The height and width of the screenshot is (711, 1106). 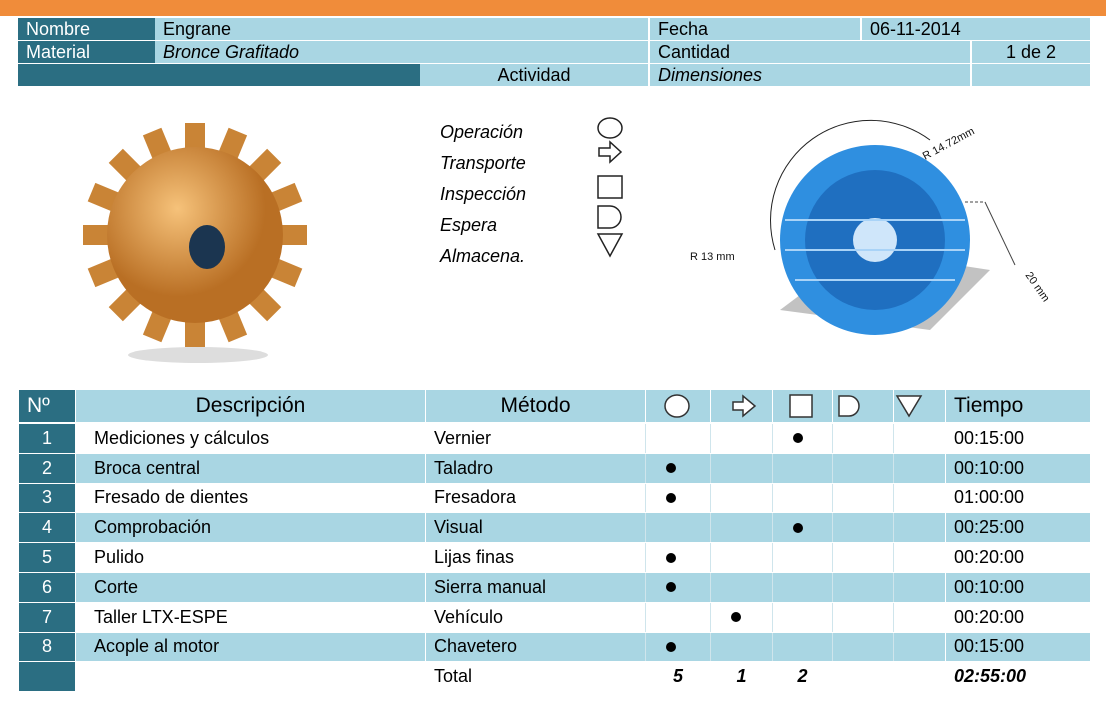 What do you see at coordinates (195, 243) in the screenshot?
I see `gear-image` at bounding box center [195, 243].